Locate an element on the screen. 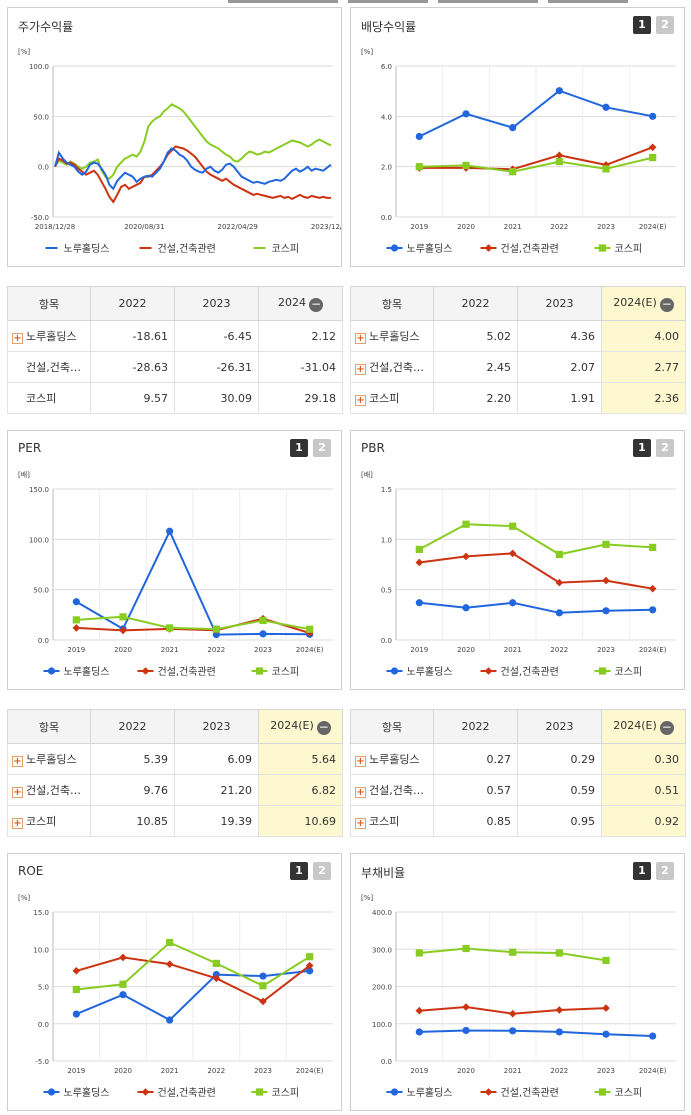 The image size is (691, 1115). y-tick-label: 4.0 is located at coordinates (386, 117).